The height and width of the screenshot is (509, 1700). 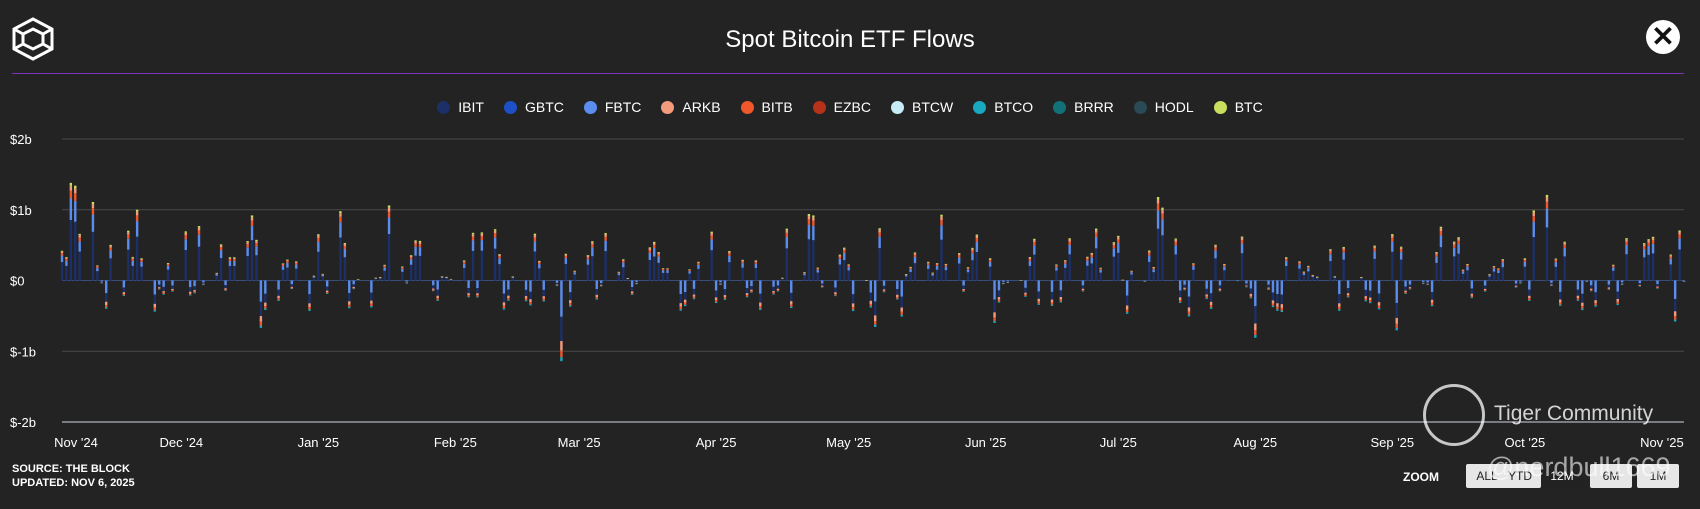 I want to click on legend-item-ibit: IBIT, so click(x=460, y=107).